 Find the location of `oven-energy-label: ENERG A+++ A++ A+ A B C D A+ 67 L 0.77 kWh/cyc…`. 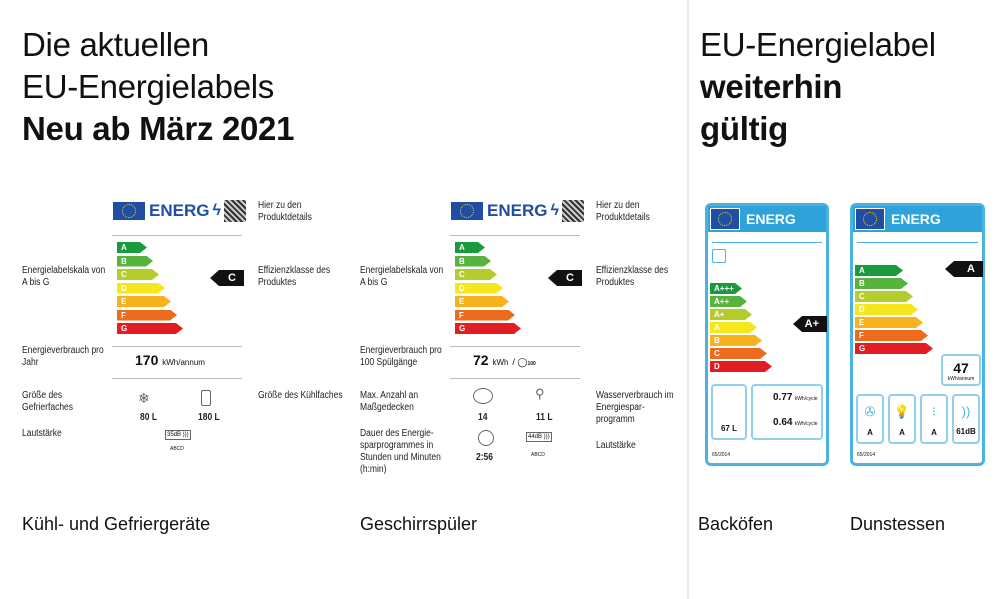

oven-energy-label: ENERG A+++ A++ A+ A B C D A+ 67 L 0.77 kWh/cyc… is located at coordinates (767, 334).